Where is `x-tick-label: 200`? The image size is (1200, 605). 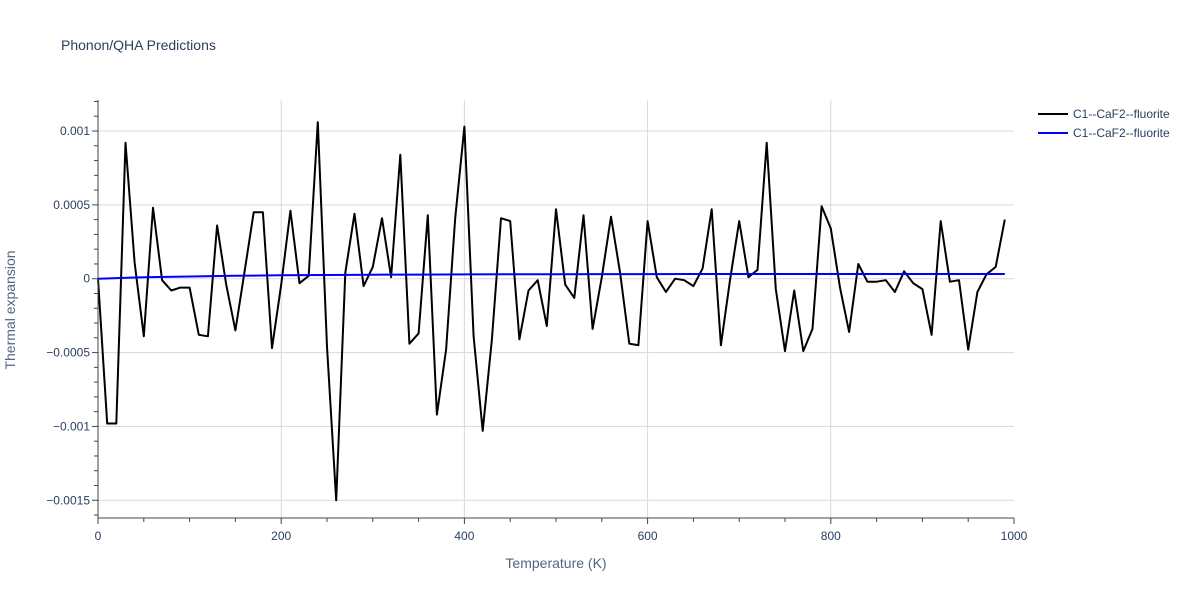
x-tick-label: 200 is located at coordinates (281, 536).